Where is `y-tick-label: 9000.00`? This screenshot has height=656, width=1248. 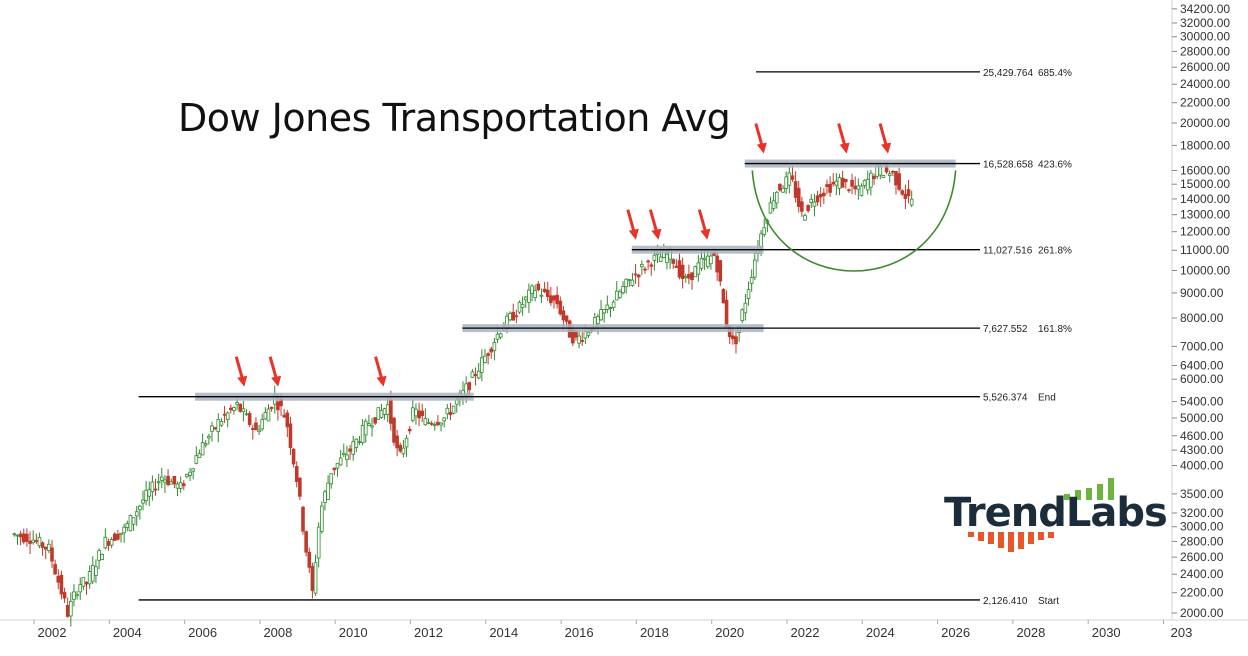 y-tick-label: 9000.00 is located at coordinates (1202, 293).